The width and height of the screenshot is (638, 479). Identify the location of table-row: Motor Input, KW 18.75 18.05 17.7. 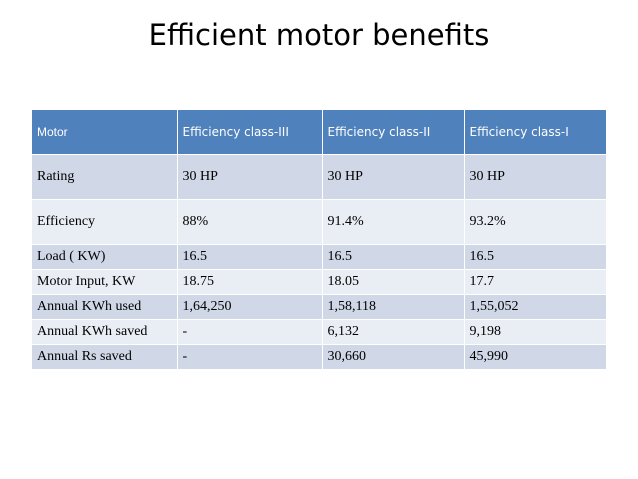
(319, 282).